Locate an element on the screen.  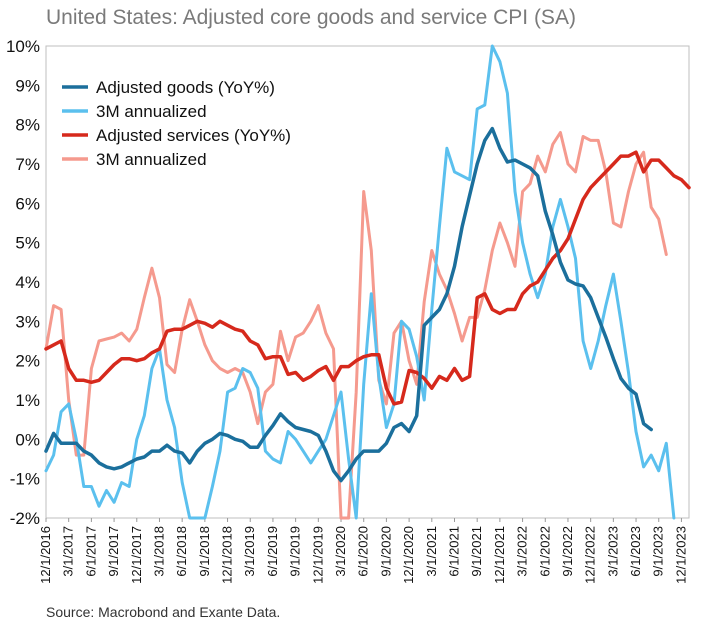
x-tick-label: 6/1/2018 is located at coordinates (181, 551).